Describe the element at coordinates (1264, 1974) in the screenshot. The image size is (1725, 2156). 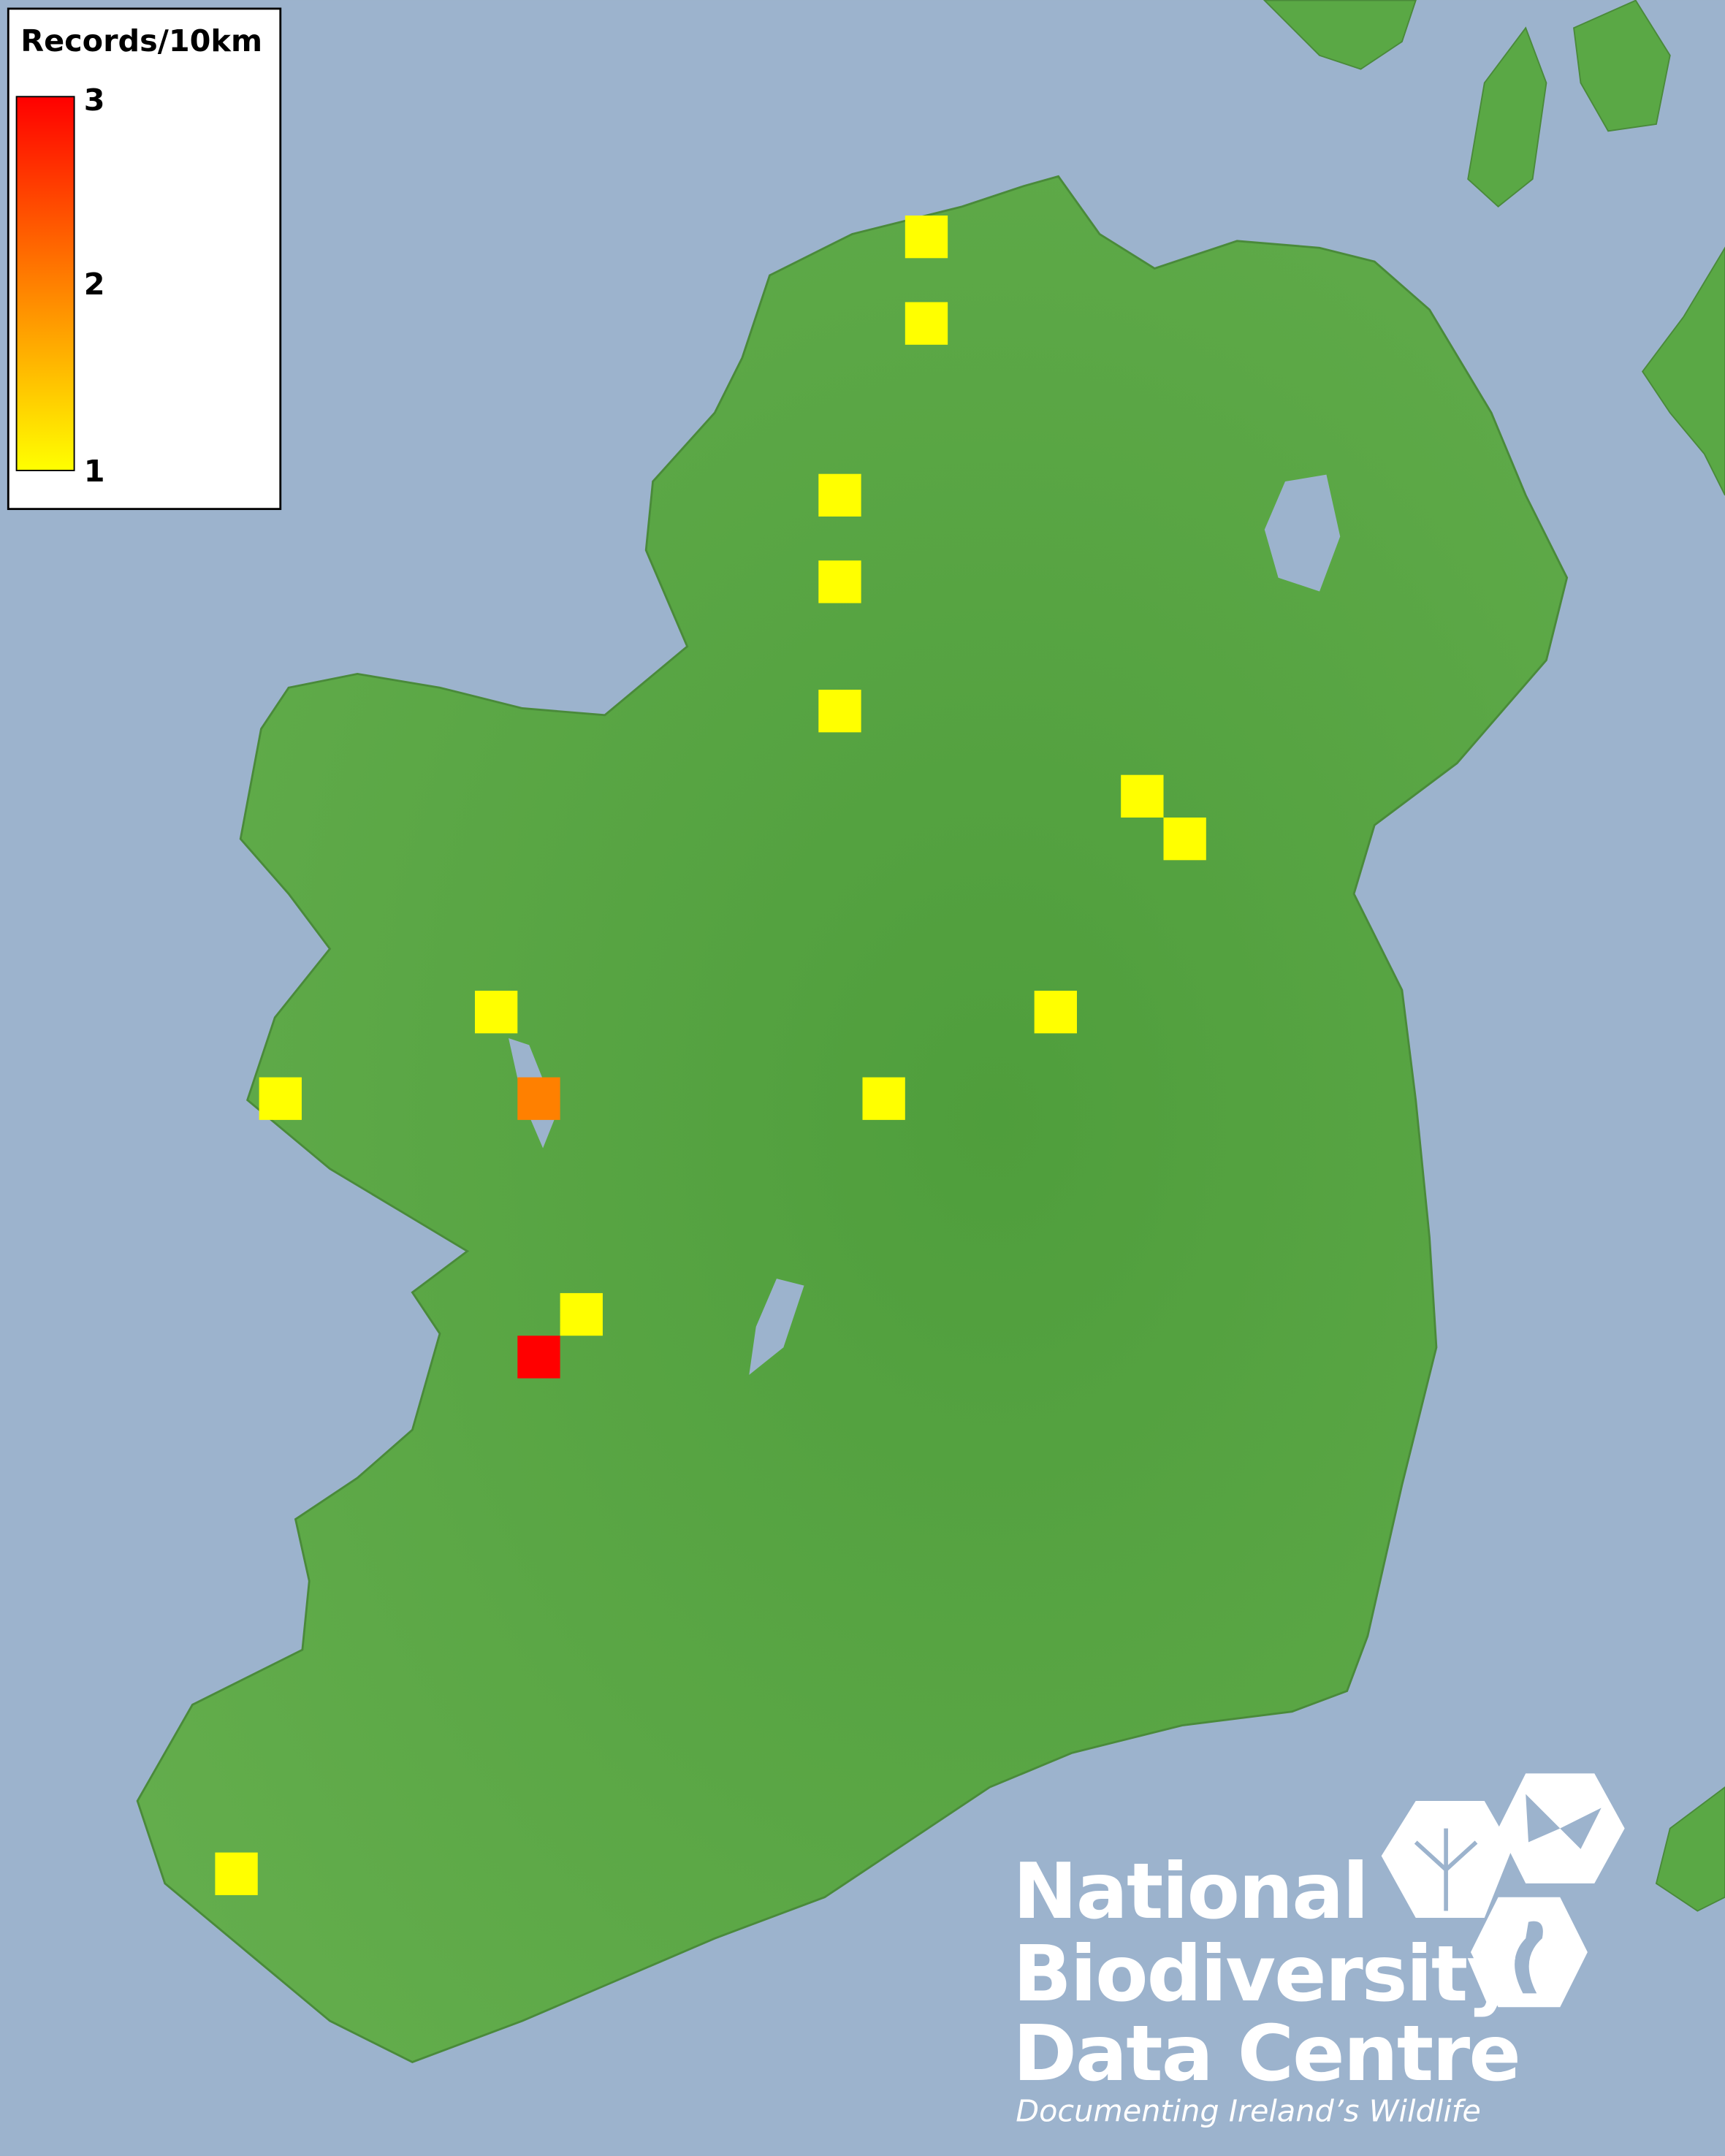
I see `logo-line-2: Biodiversity` at that location.